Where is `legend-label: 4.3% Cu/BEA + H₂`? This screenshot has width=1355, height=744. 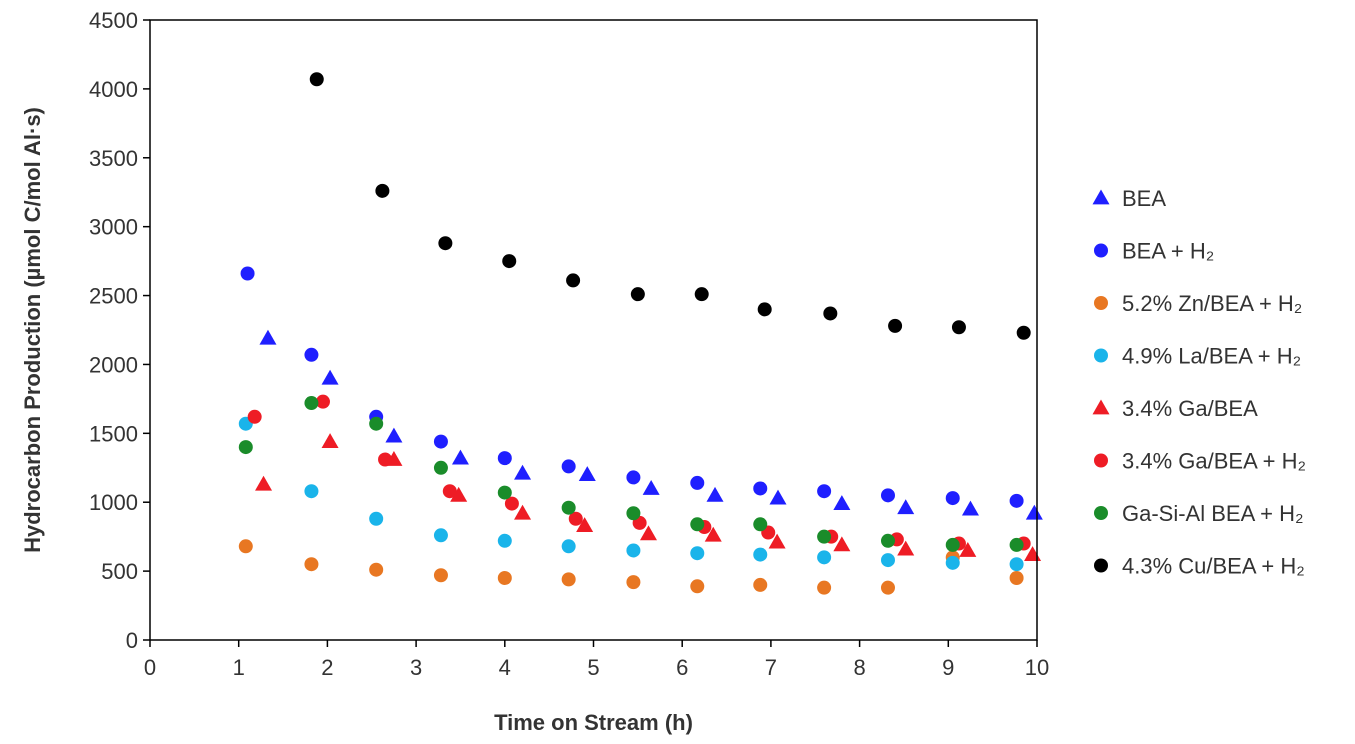
legend-label: 4.3% Cu/BEA + H₂ is located at coordinates (1213, 566).